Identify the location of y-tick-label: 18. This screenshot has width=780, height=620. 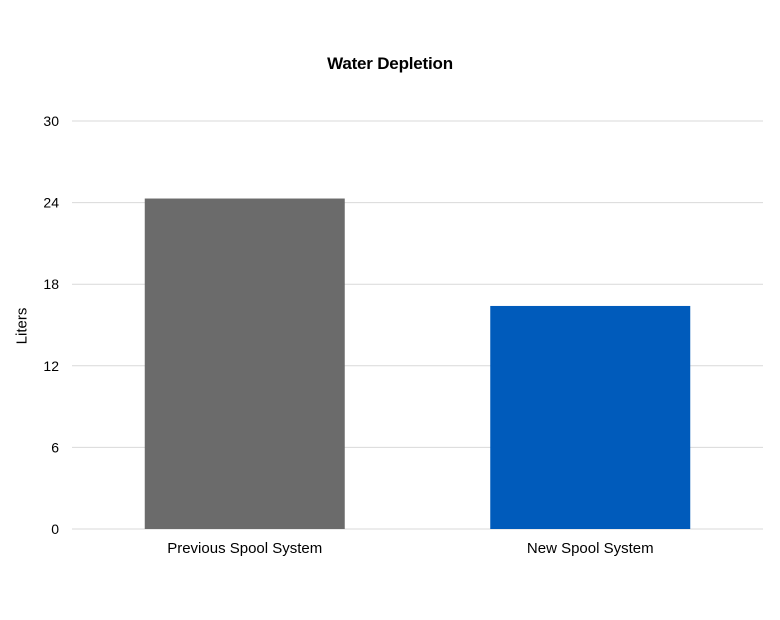
(51, 284).